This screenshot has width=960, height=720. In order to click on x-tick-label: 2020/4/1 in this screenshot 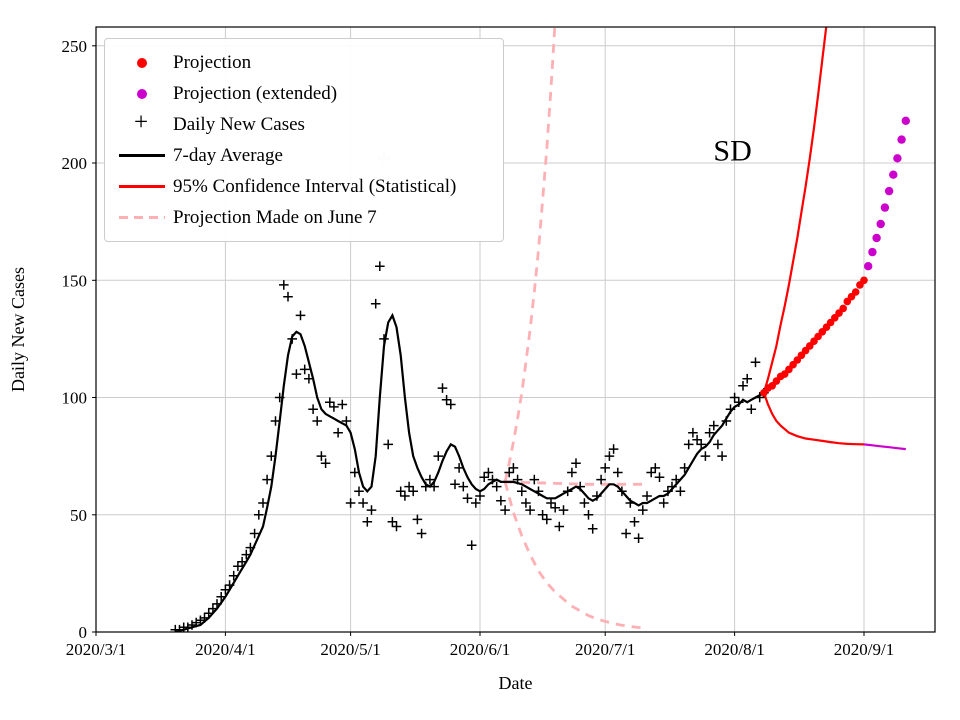, I will do `click(225, 649)`.